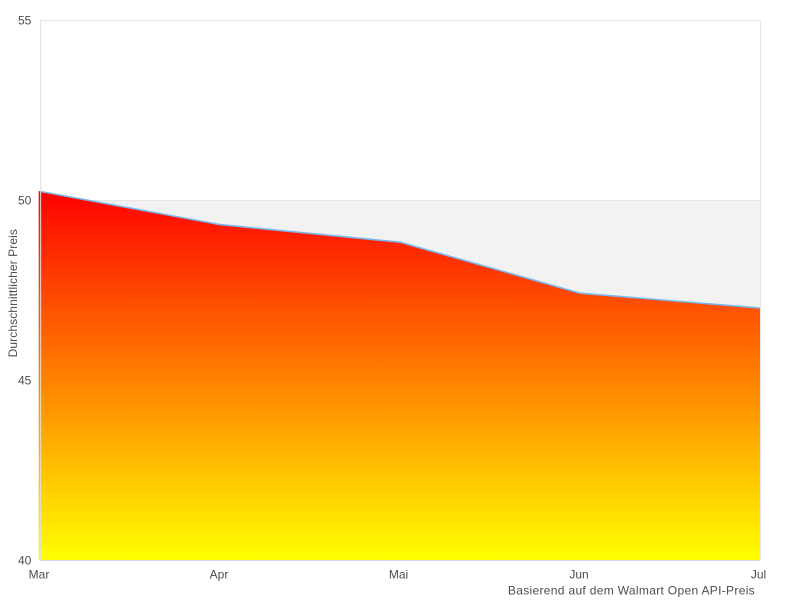  Describe the element at coordinates (25, 381) in the screenshot. I see `svg-text: 45` at that location.